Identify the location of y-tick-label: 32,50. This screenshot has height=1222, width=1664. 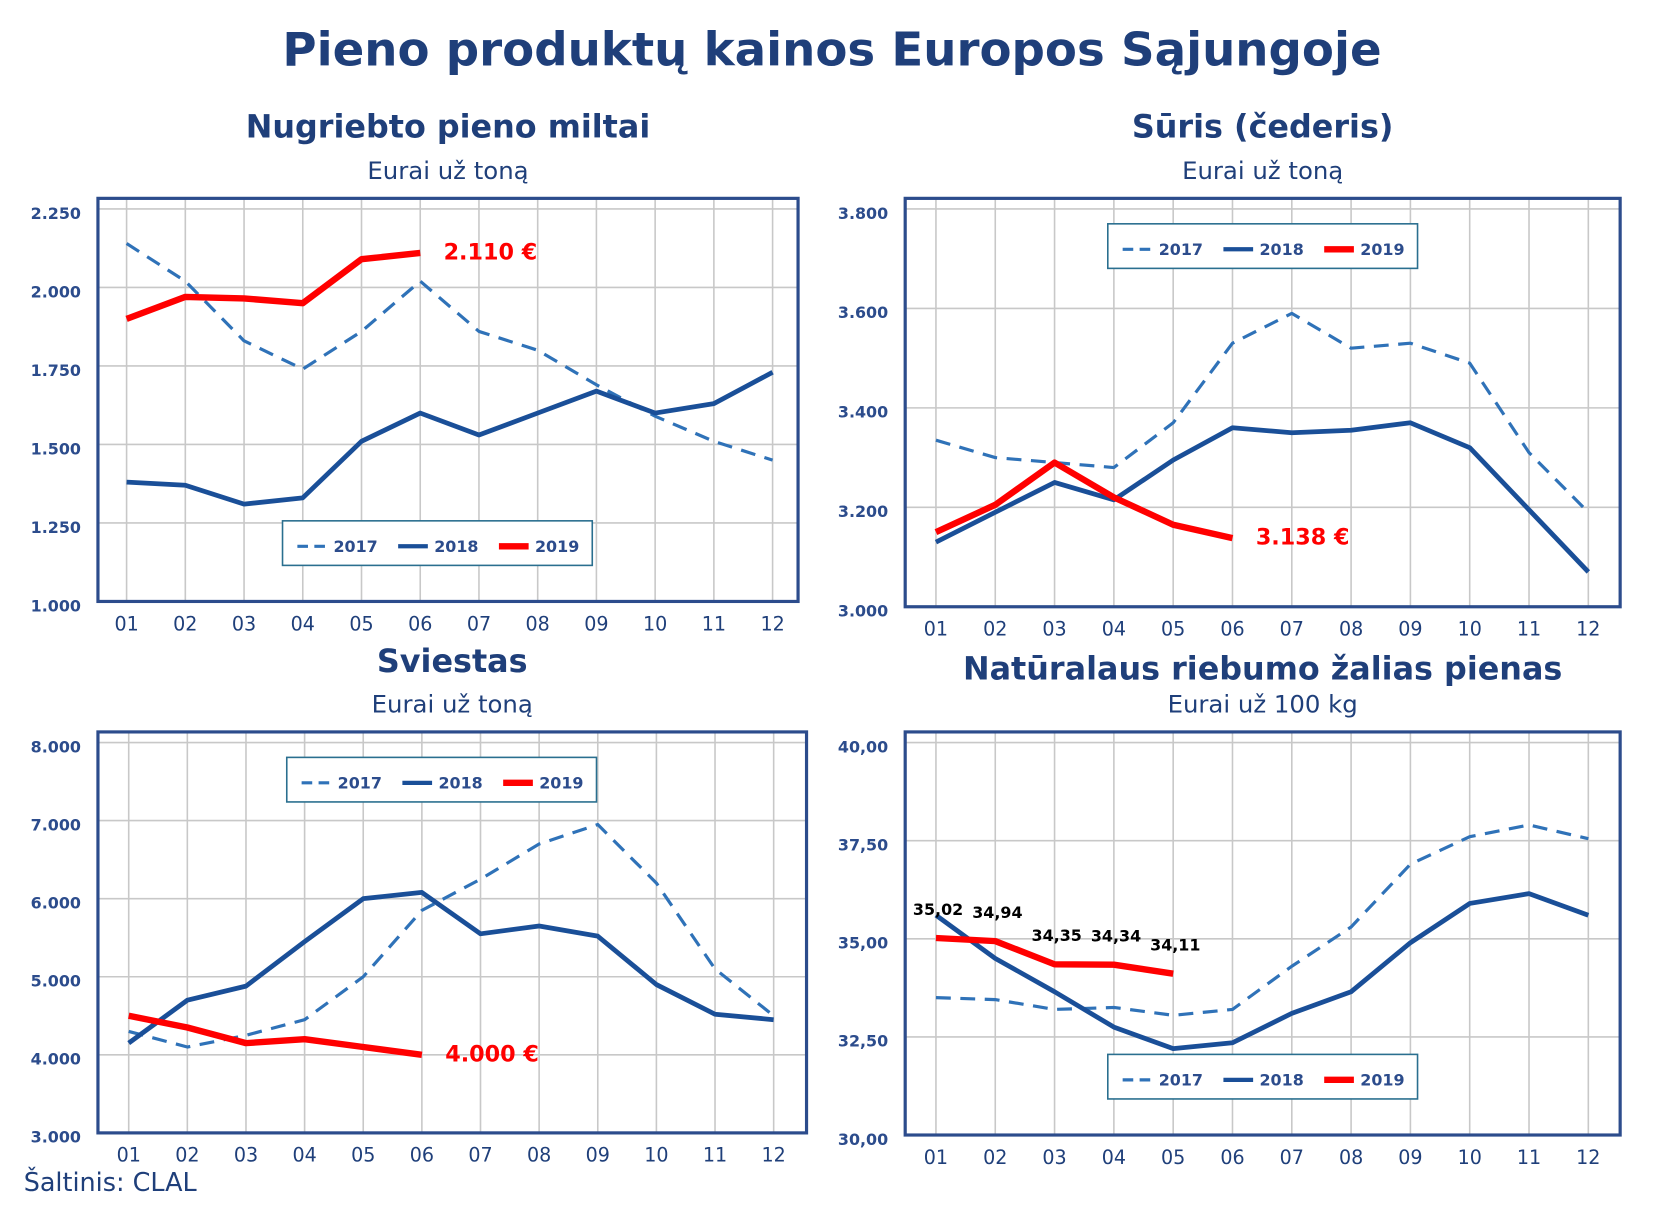
(863, 1041).